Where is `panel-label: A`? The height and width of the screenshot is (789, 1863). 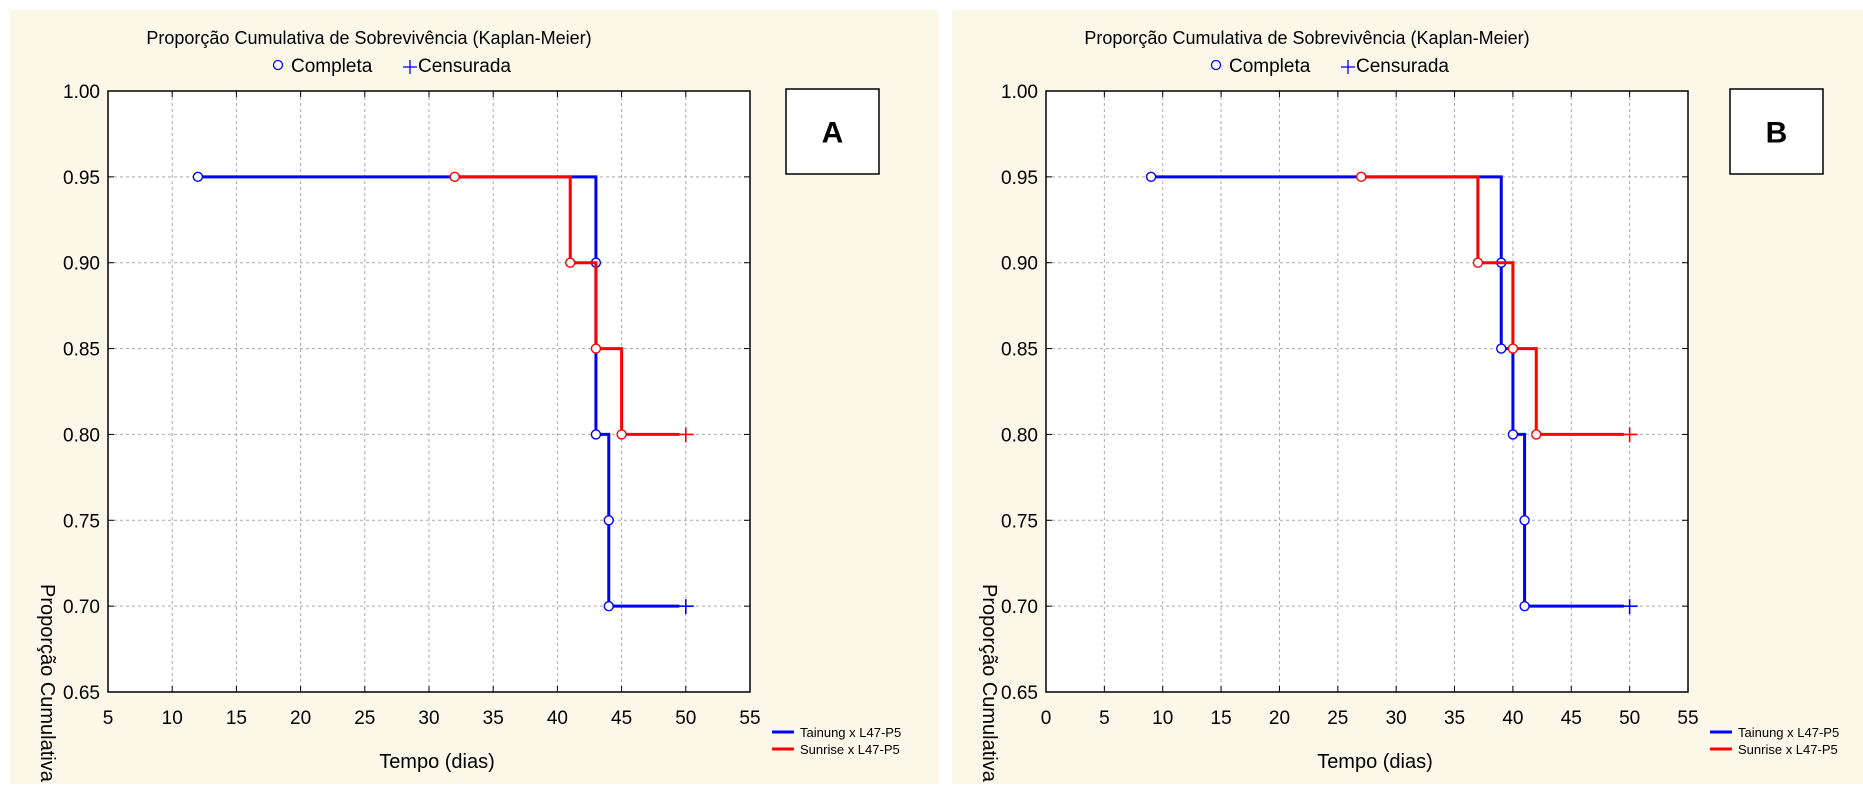
panel-label: A is located at coordinates (833, 133).